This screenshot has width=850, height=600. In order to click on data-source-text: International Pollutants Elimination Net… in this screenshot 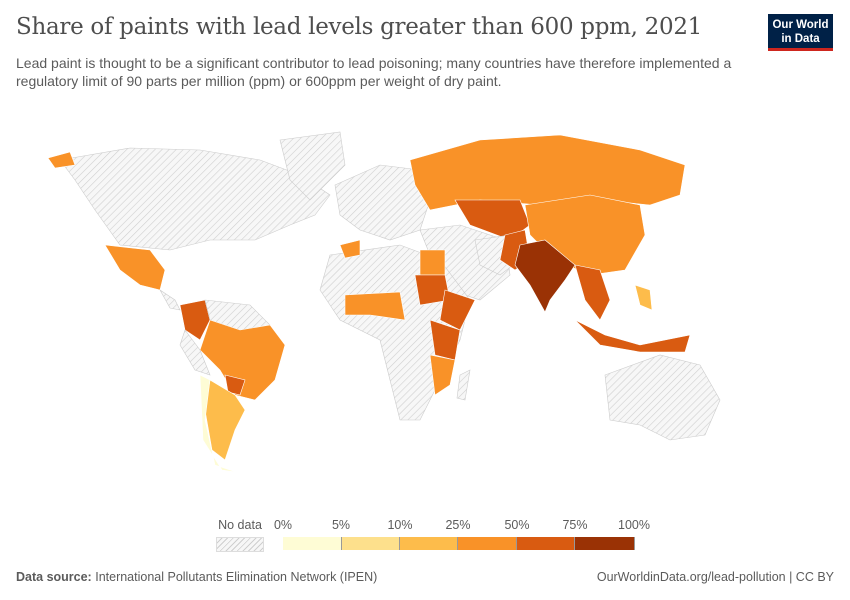, I will do `click(236, 577)`.